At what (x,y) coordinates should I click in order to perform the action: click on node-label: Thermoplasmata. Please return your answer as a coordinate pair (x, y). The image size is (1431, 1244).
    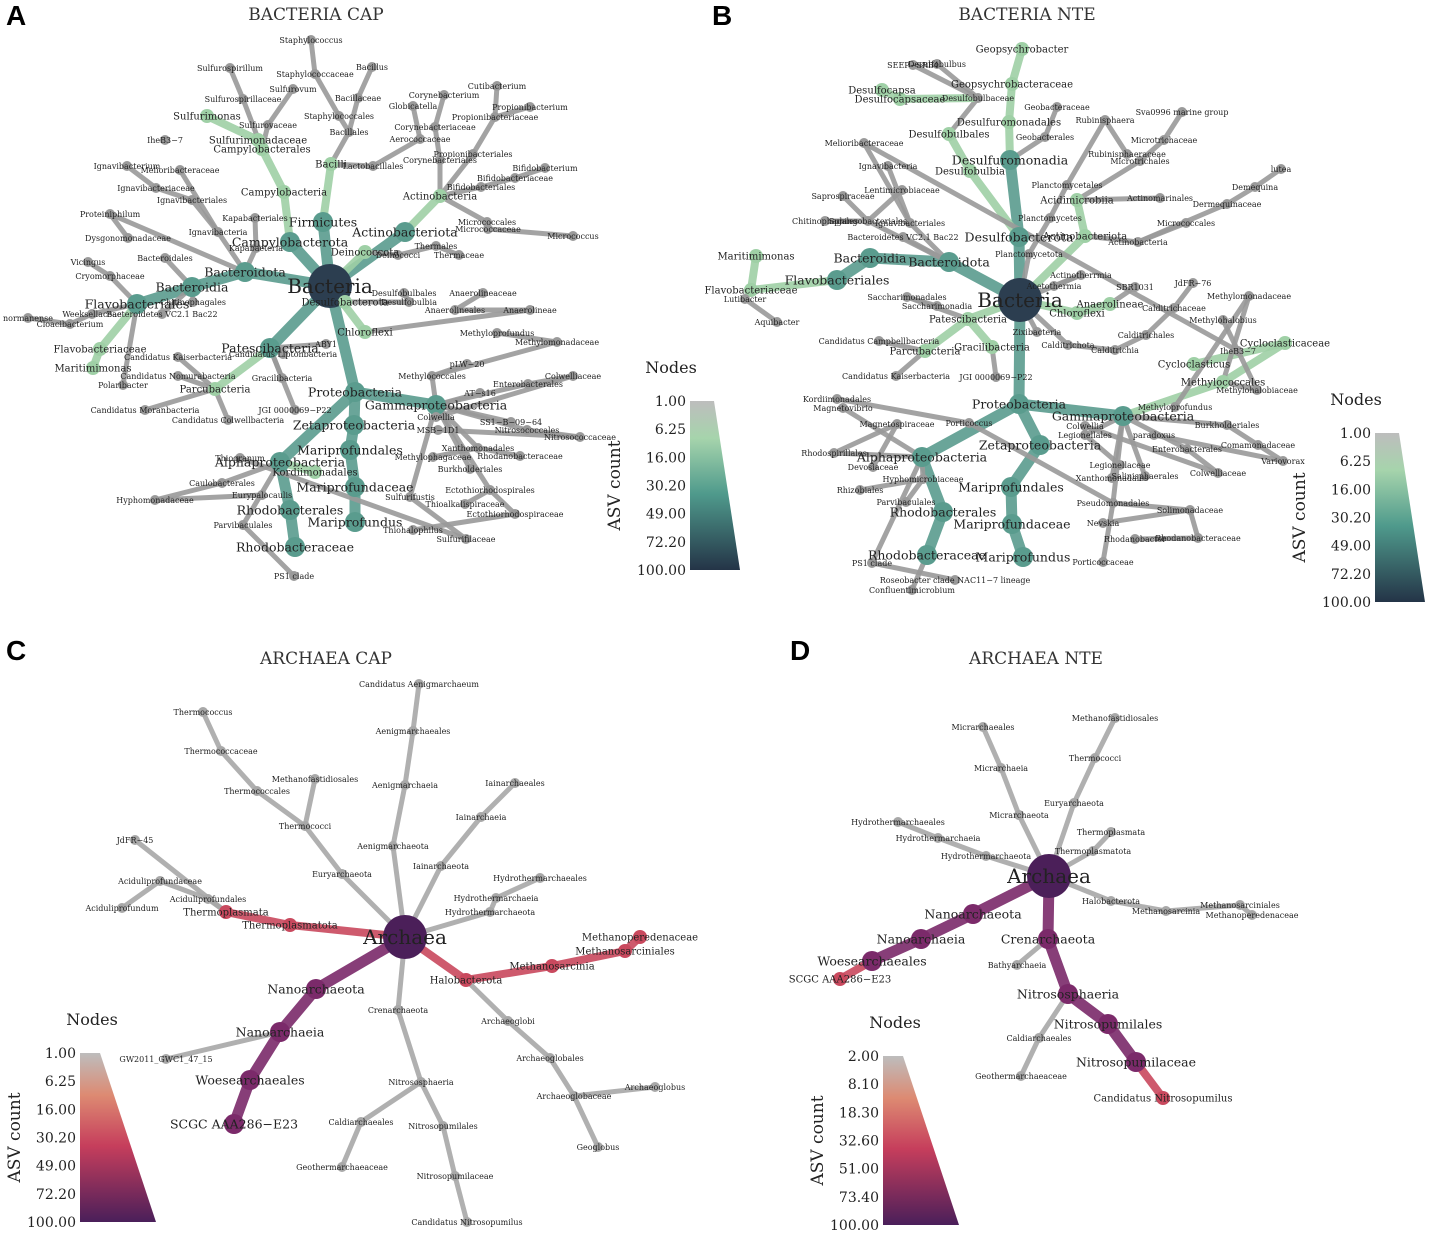
    Looking at the image, I should click on (225, 913).